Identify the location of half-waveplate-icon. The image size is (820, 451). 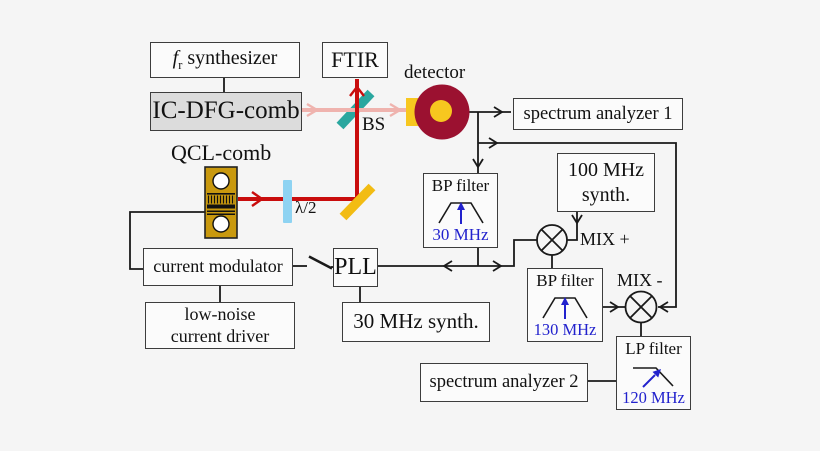
(287, 201).